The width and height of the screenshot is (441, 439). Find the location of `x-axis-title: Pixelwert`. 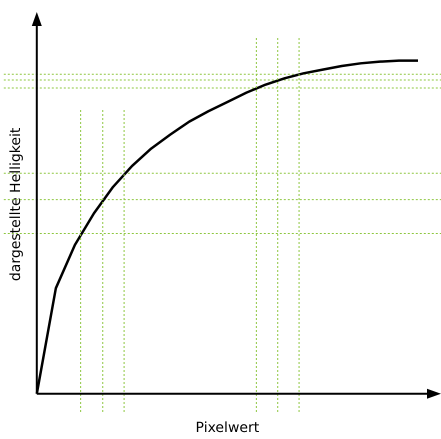

x-axis-title: Pixelwert is located at coordinates (228, 428).